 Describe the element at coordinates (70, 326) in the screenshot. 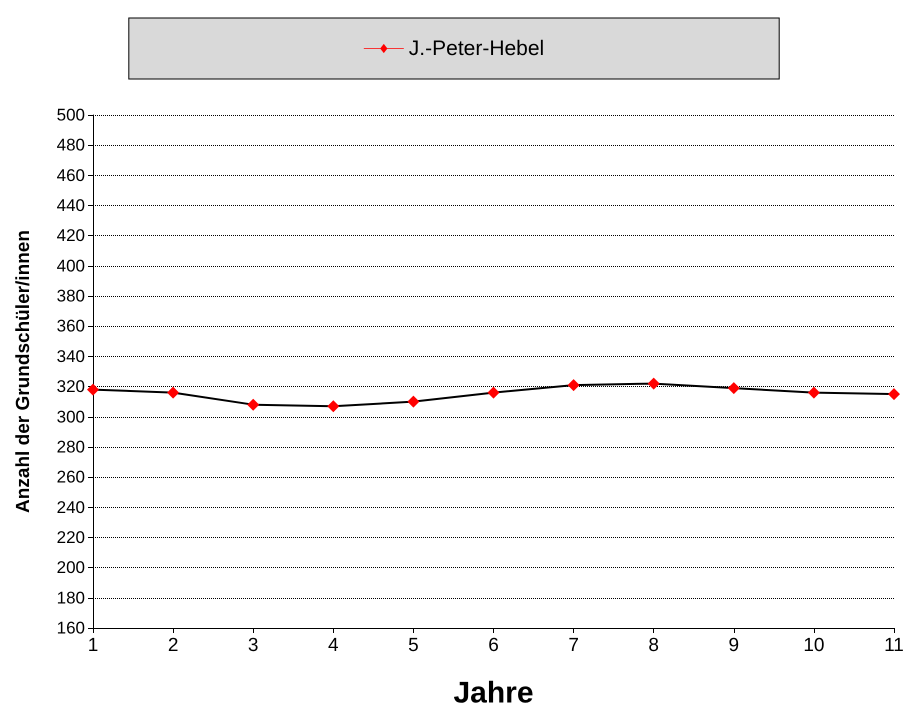

I see `y-tick-label: 360` at that location.